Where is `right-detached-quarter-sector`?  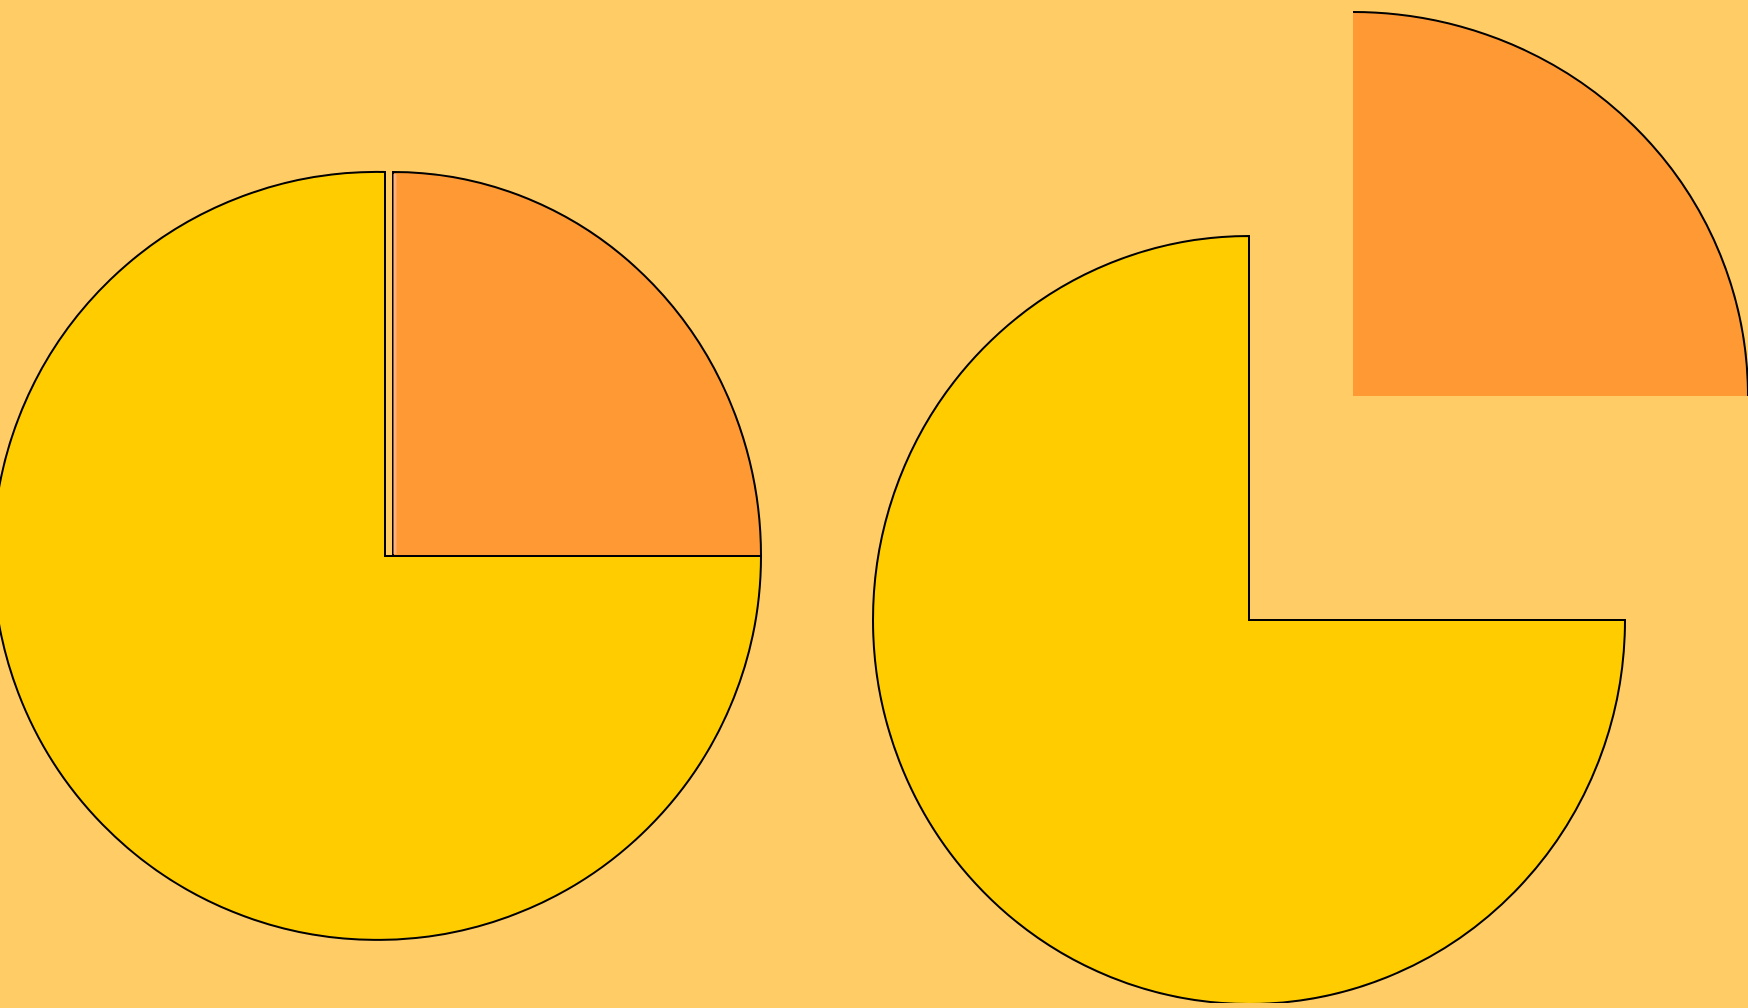 right-detached-quarter-sector is located at coordinates (1550, 204).